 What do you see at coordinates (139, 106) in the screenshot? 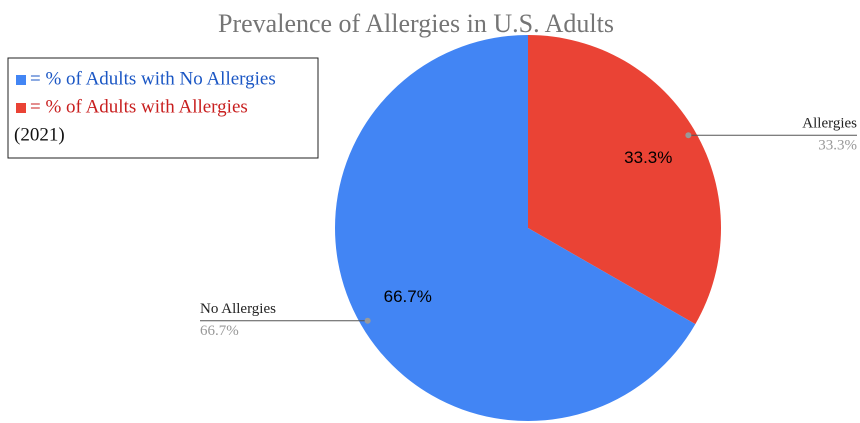
I see `legend-entry: = % of Adults with Allergies` at bounding box center [139, 106].